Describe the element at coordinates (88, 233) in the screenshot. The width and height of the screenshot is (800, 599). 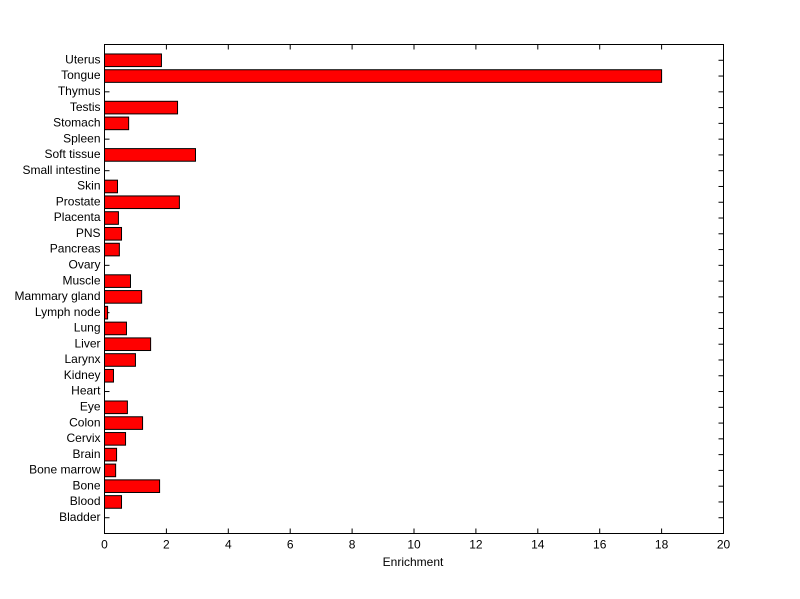
I see `y-tick-label: PNS` at that location.